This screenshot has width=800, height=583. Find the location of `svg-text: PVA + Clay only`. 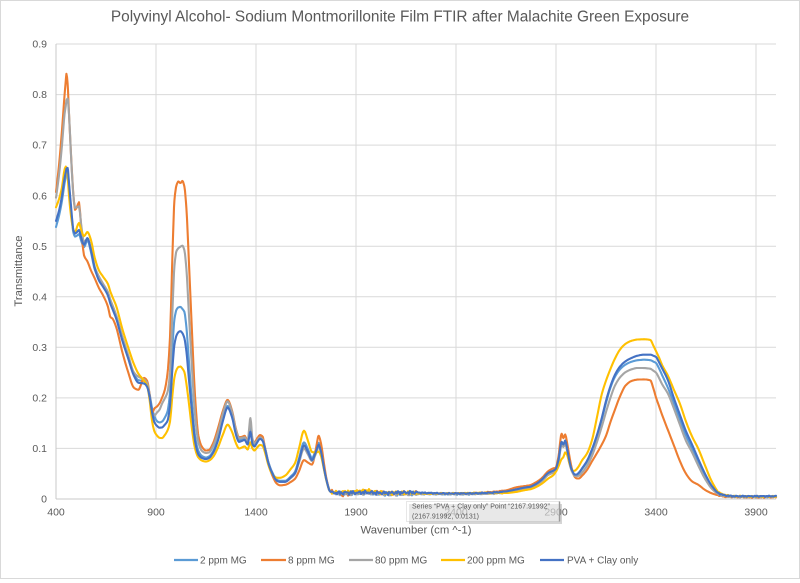

svg-text: PVA + Clay only is located at coordinates (602, 561).